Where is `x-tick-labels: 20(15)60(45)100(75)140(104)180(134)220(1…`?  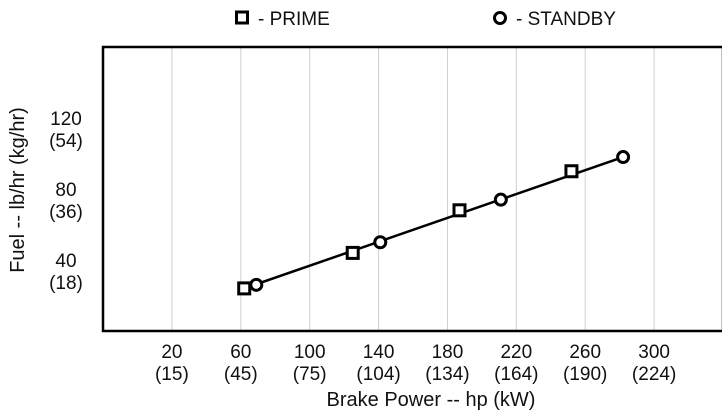
x-tick-labels: 20(15)60(45)100(75)140(104)180(134)220(1… is located at coordinates (415, 363).